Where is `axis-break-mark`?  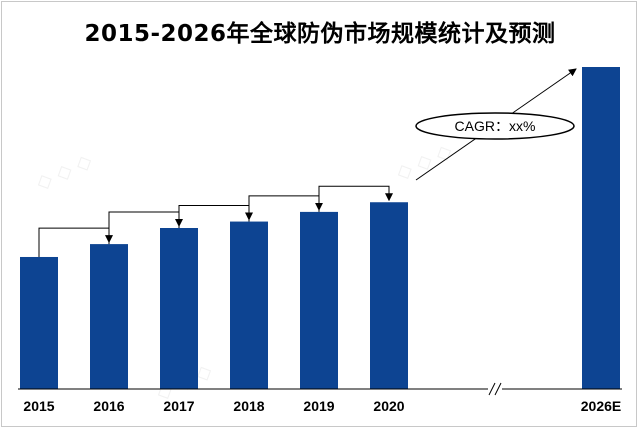 axis-break-mark is located at coordinates (495, 389).